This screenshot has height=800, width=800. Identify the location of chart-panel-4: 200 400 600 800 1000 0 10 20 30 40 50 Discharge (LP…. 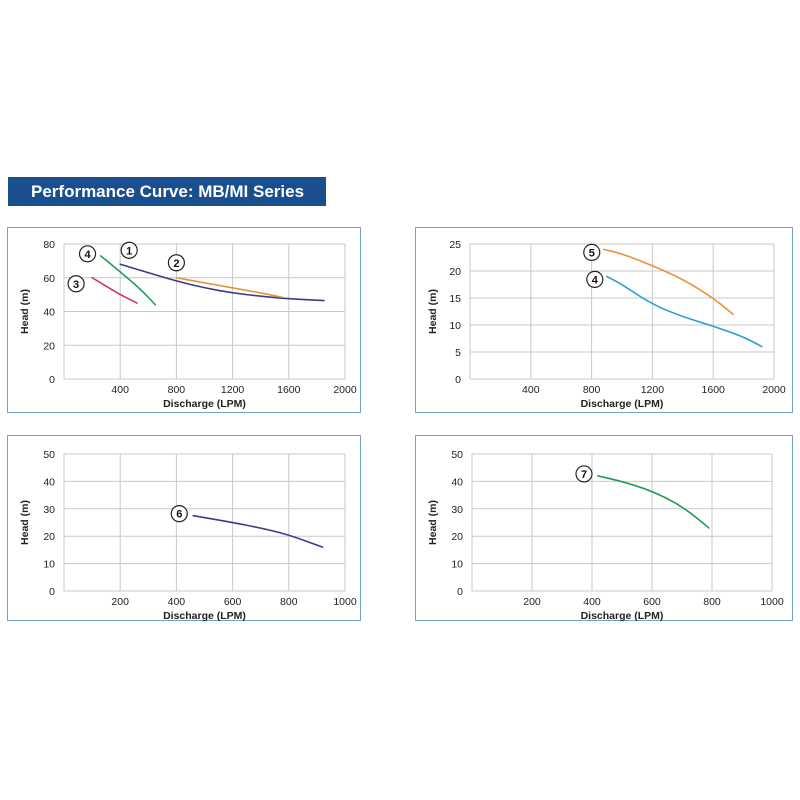
(604, 528).